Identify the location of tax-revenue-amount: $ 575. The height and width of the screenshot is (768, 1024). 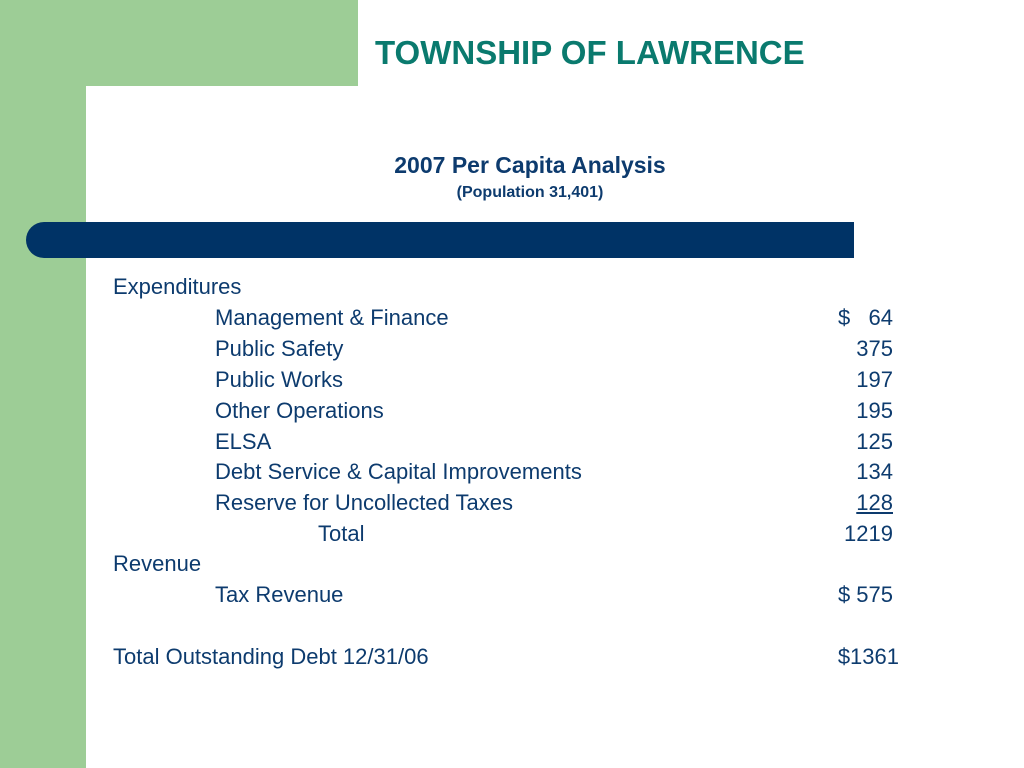
(865, 594).